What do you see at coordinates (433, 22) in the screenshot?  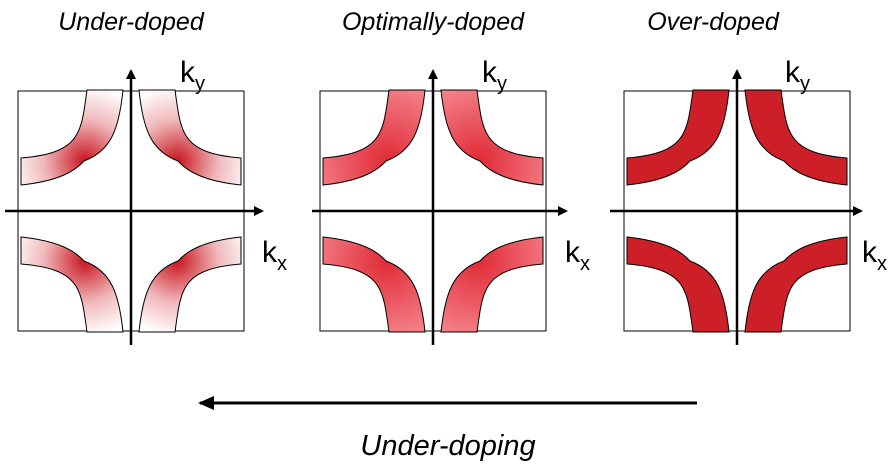 I see `panel-title: Optimally-doped` at bounding box center [433, 22].